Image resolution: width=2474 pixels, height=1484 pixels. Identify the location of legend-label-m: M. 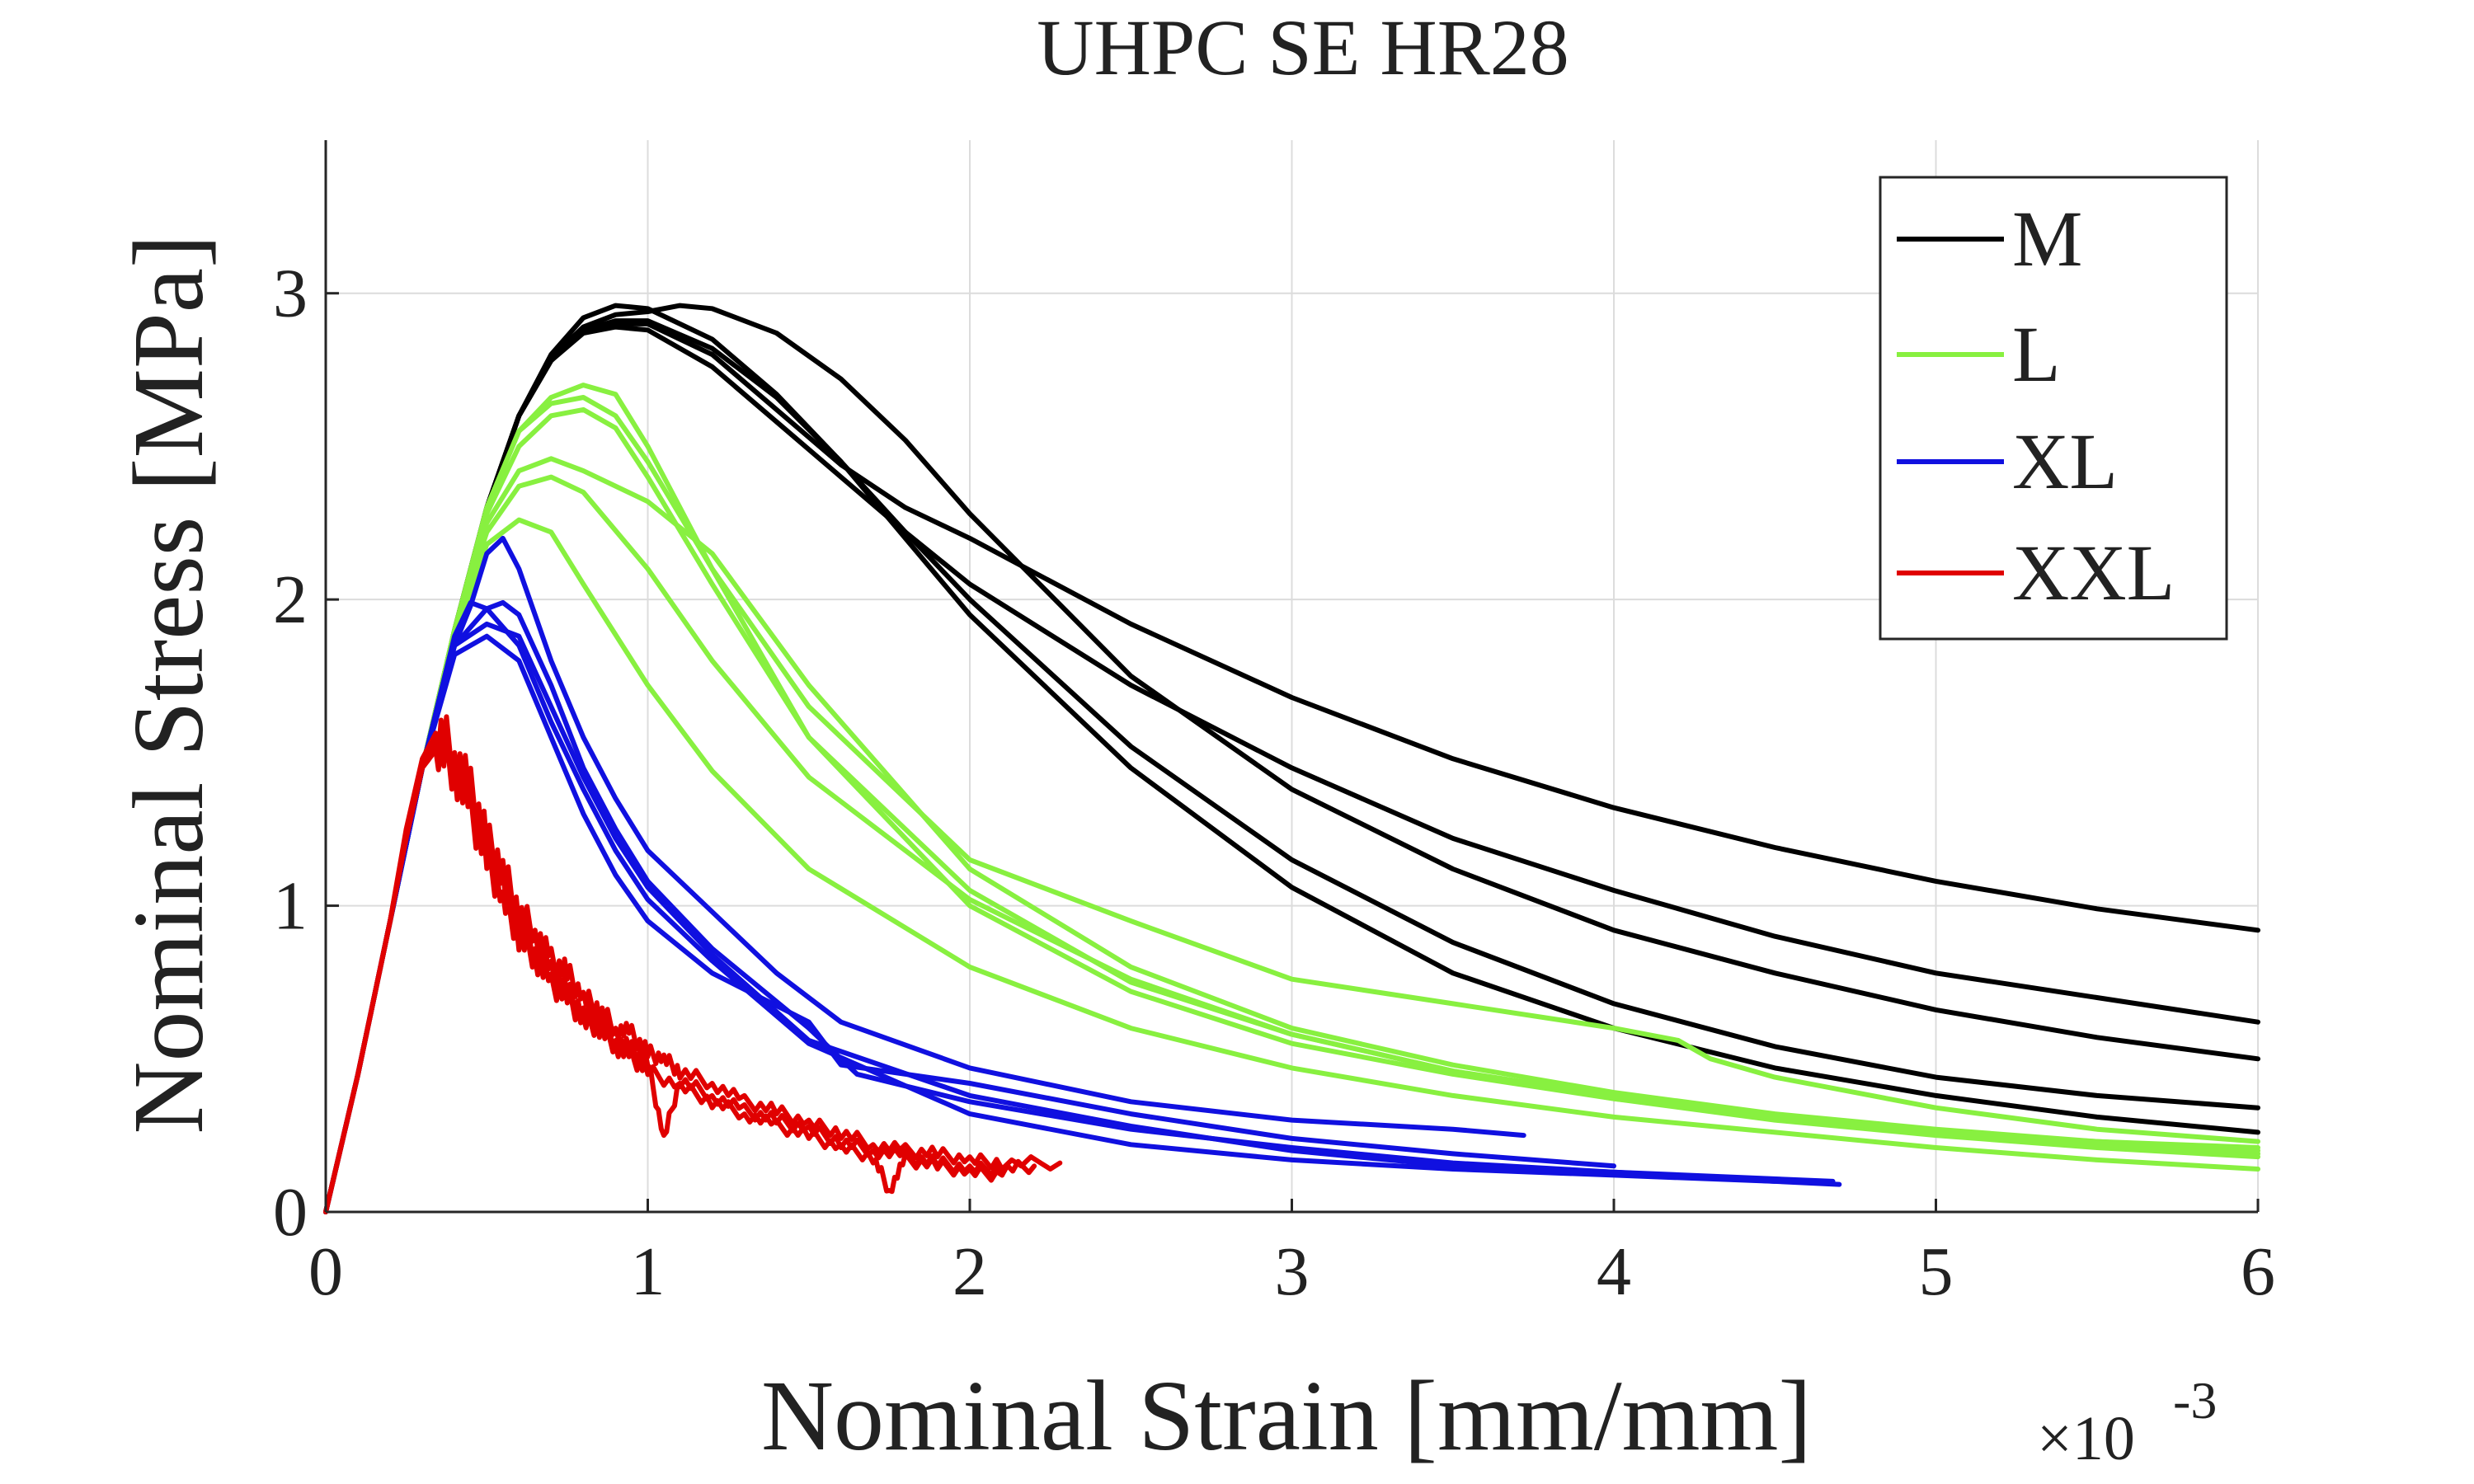
(2047, 239).